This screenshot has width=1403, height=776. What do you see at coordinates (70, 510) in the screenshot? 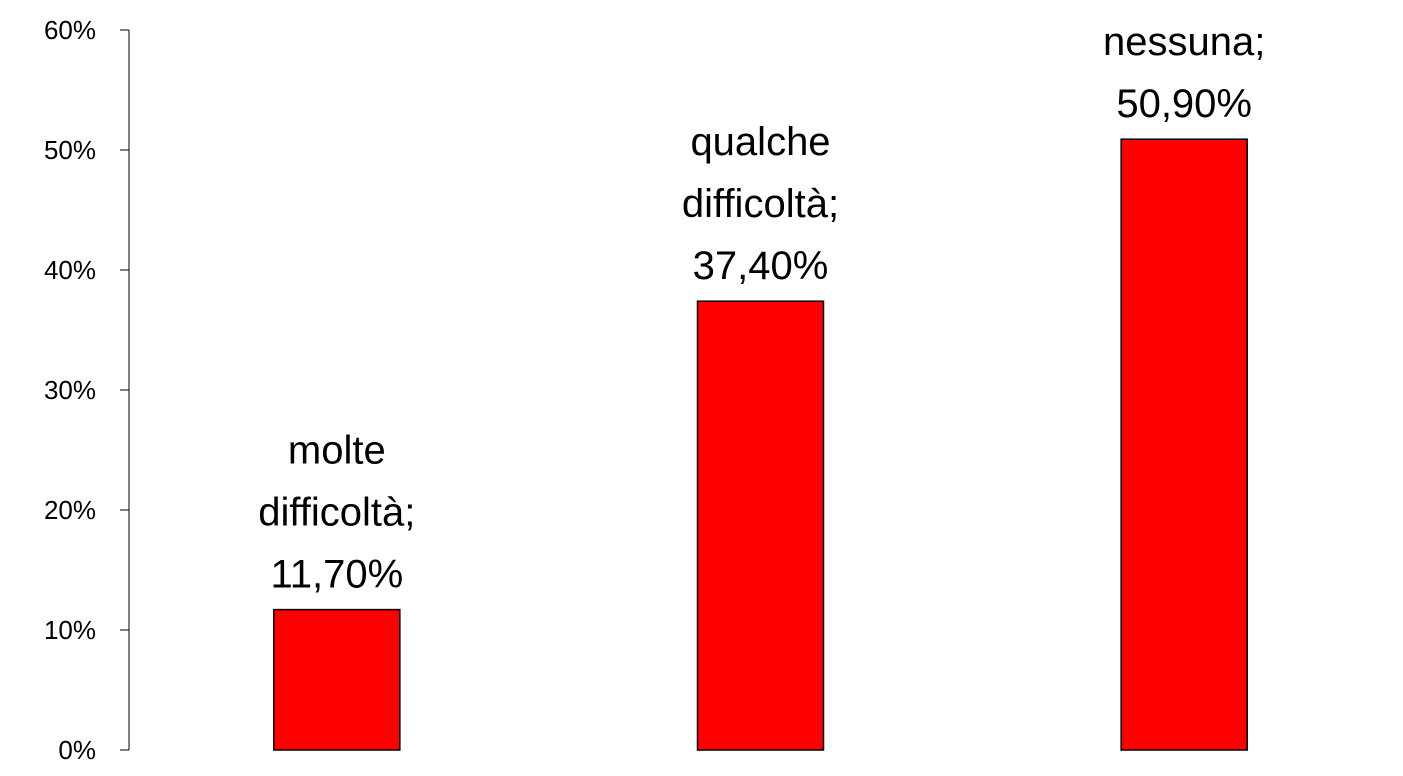
I see `y-tick-label: 20%` at bounding box center [70, 510].